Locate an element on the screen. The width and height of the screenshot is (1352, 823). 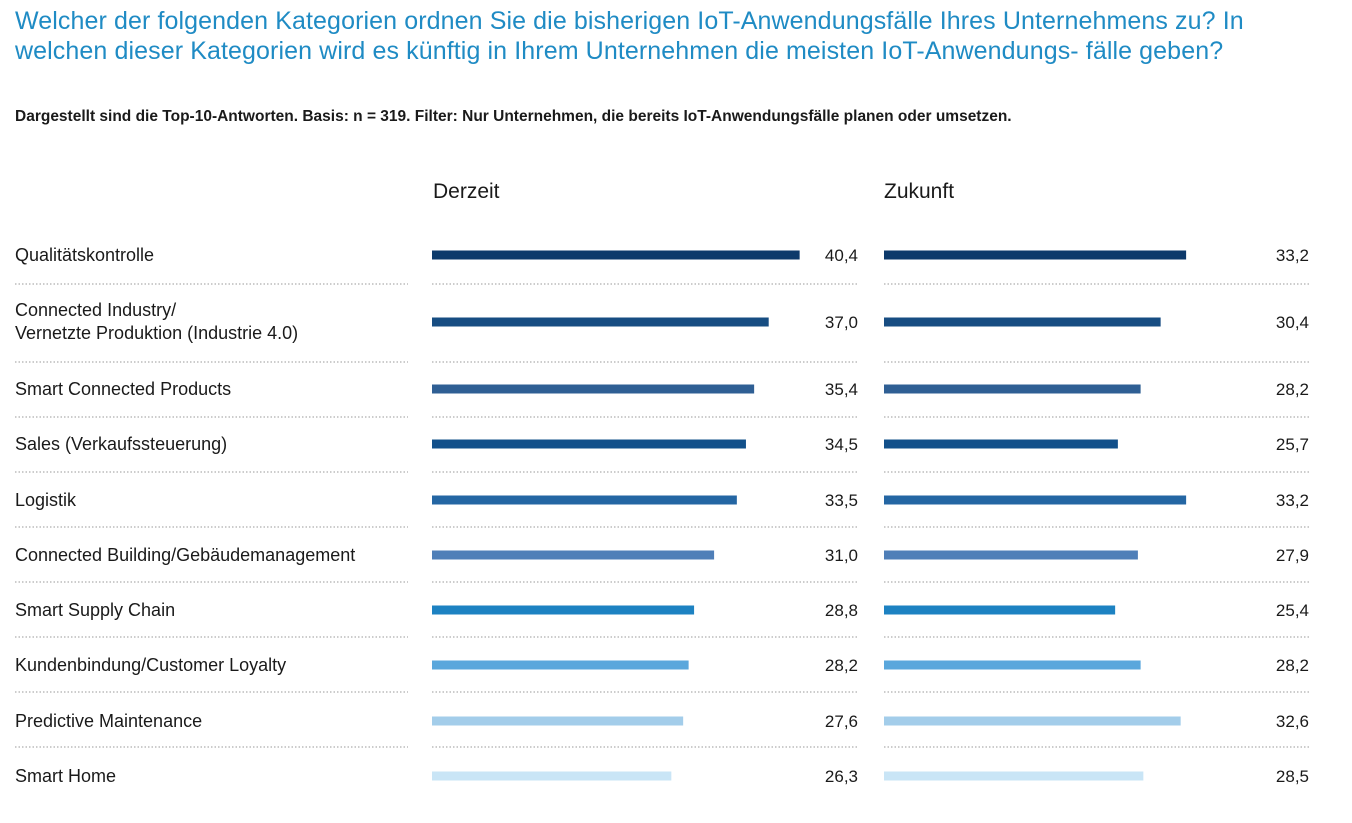
category-label-line: Smart Connected Products is located at coordinates (123, 388).